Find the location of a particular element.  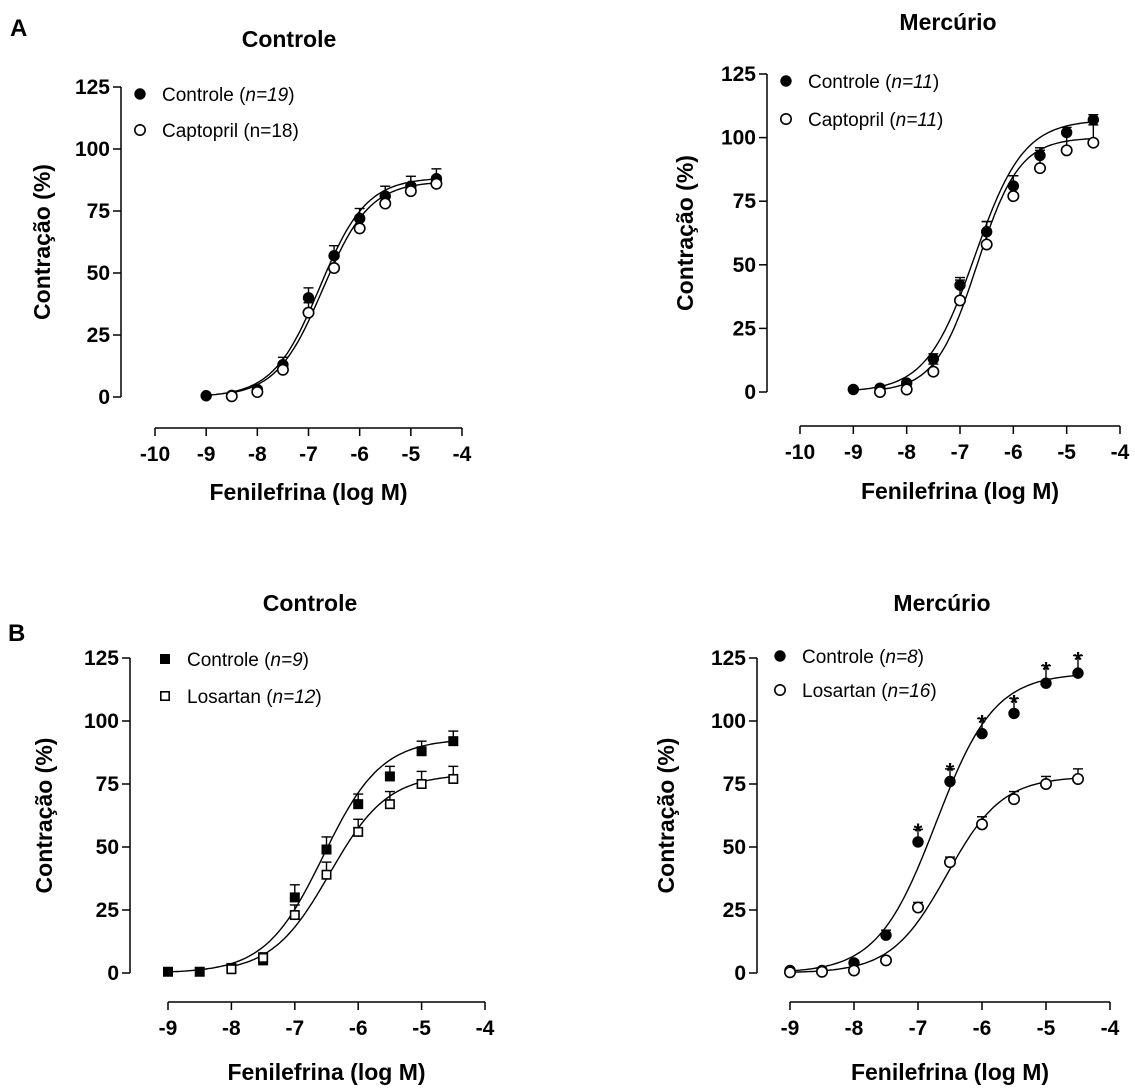

chart-title: Controle is located at coordinates (310, 603).